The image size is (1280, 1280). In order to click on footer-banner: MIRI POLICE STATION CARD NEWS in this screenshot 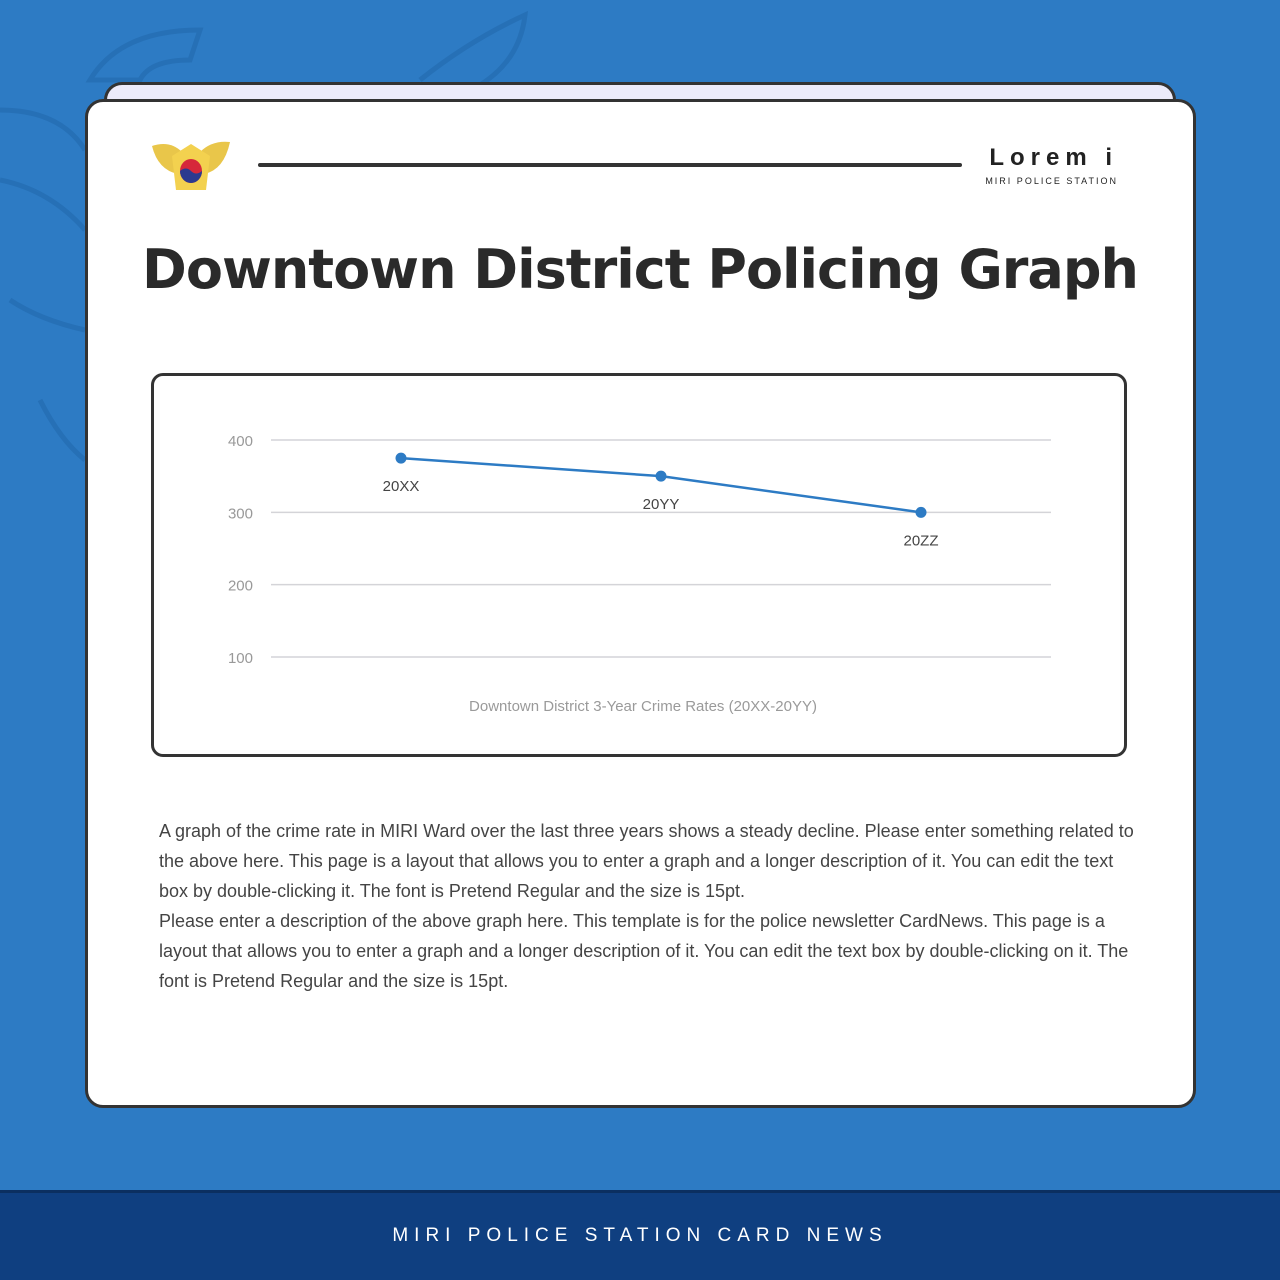, I will do `click(640, 1235)`.